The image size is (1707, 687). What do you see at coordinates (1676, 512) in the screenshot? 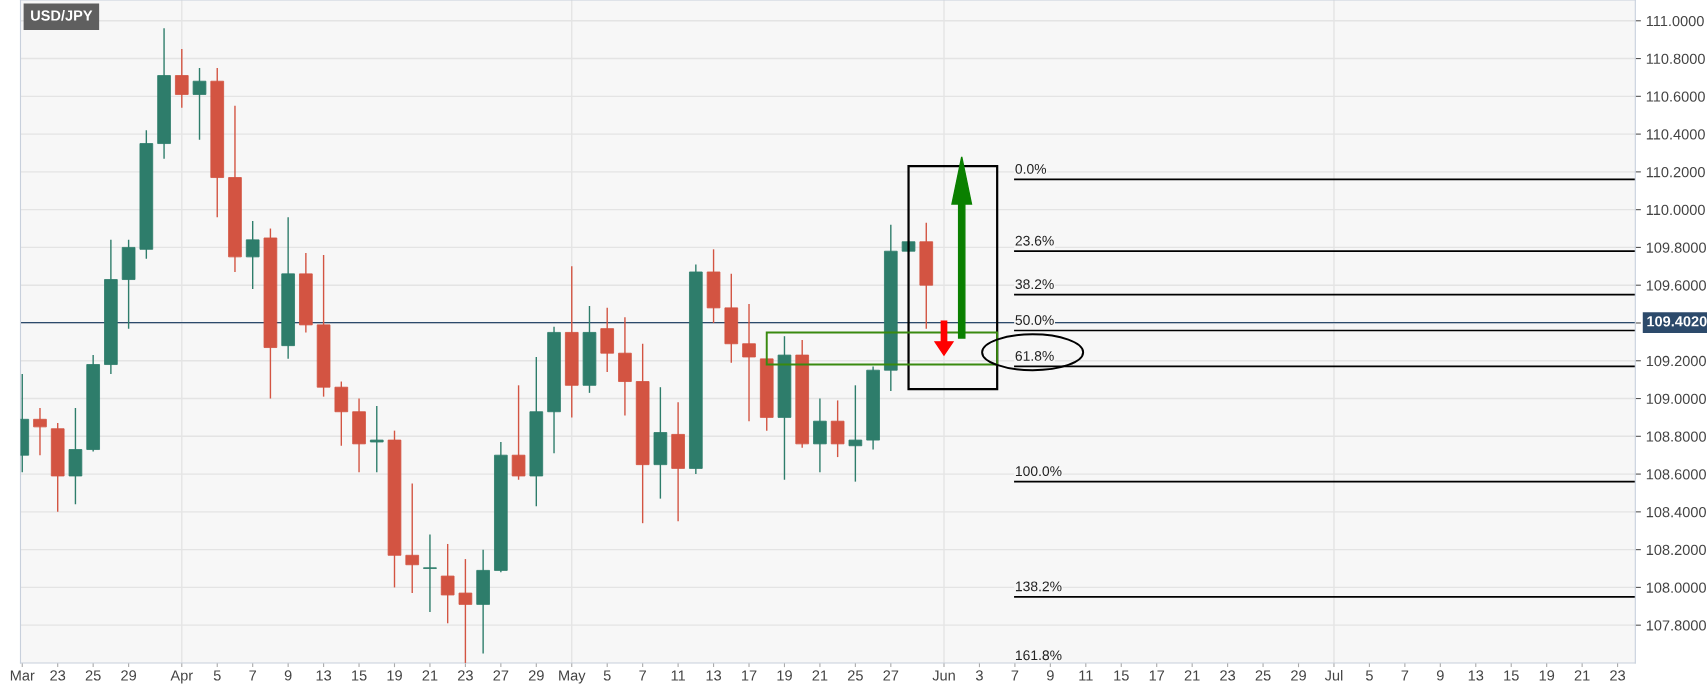
I see `y-tick-label: 108.4000` at bounding box center [1676, 512].